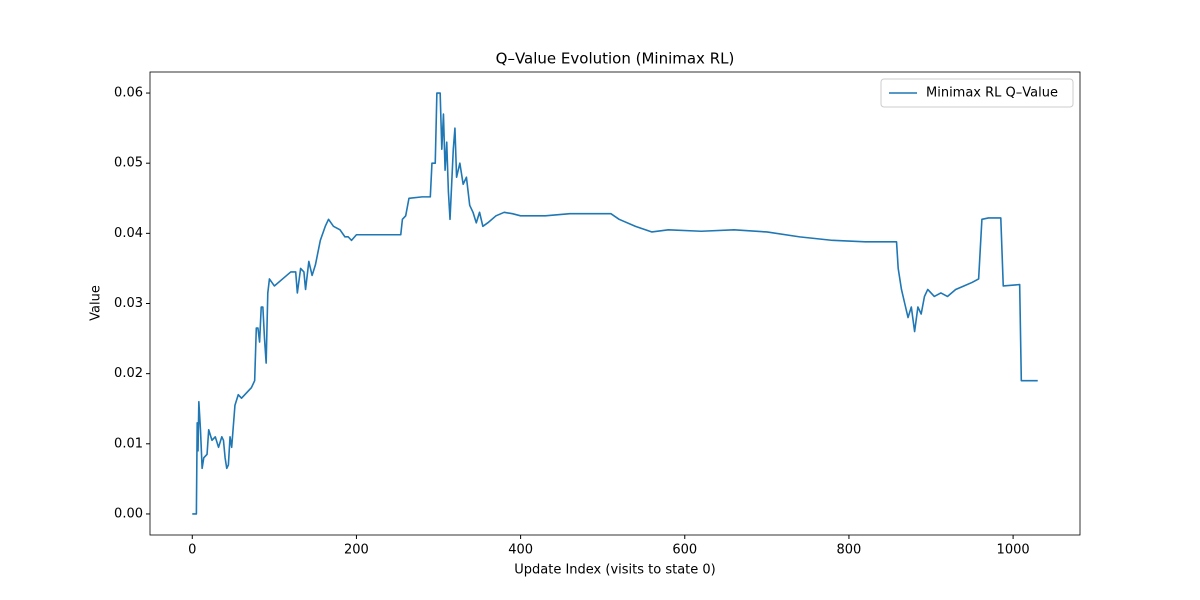  I want to click on y-tick-label: 0.05, so click(128, 163).